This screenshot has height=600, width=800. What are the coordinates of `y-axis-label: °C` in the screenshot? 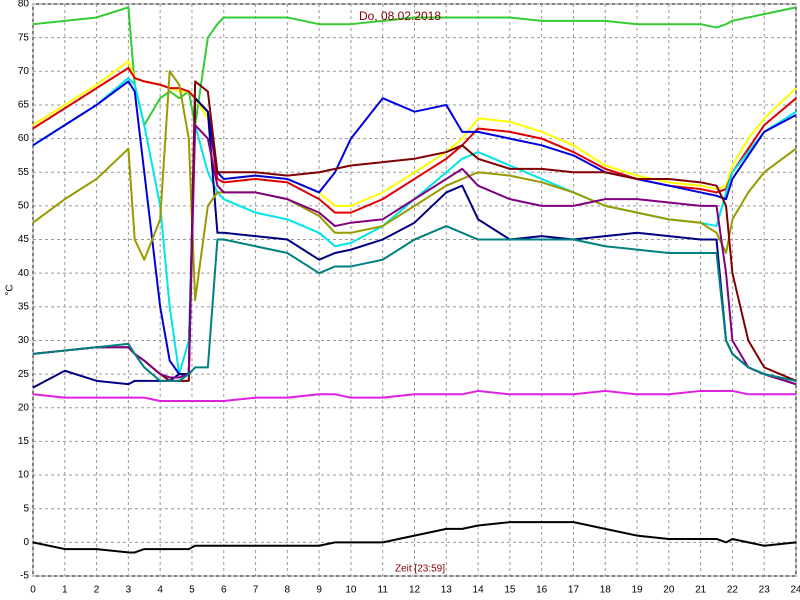 It's located at (10, 289).